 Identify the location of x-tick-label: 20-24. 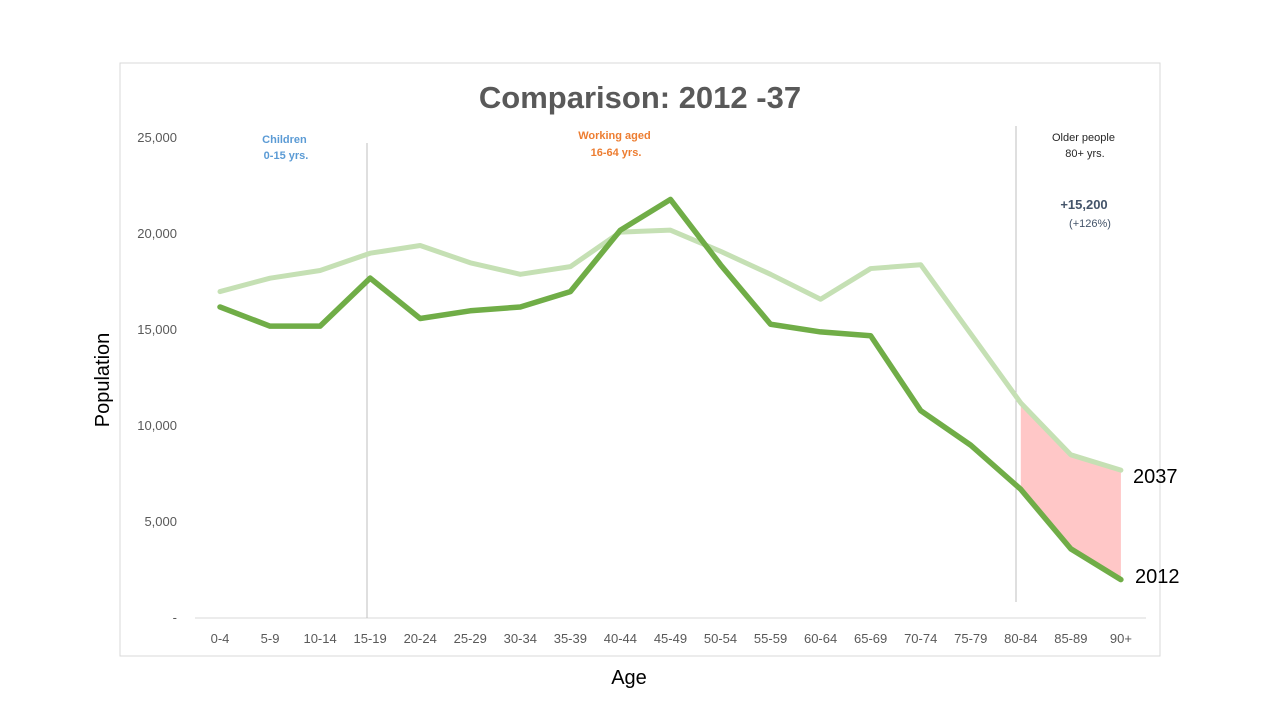
(420, 638).